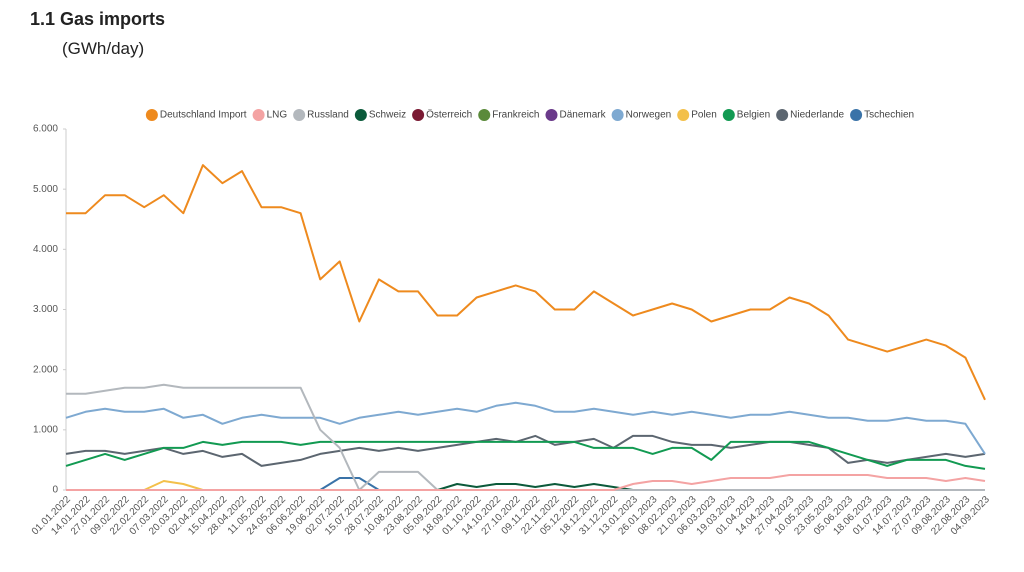 This screenshot has height=572, width=1024. Describe the element at coordinates (704, 115) in the screenshot. I see `legend-label: Polen` at that location.